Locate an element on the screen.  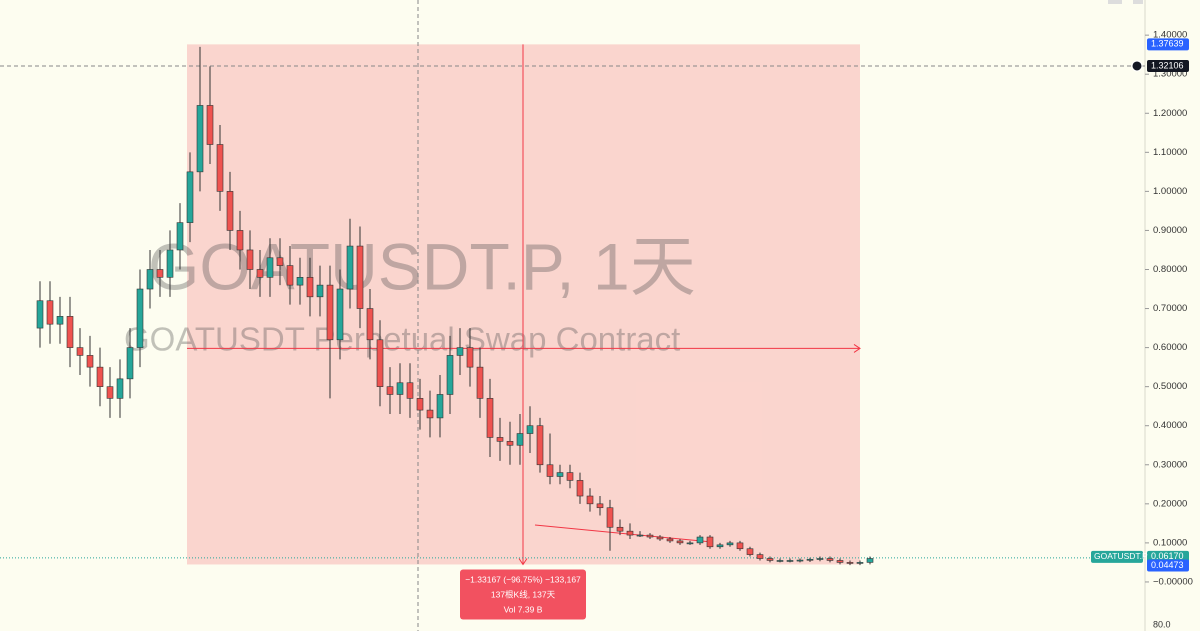
price-tag: 0.04473 is located at coordinates (1167, 565).